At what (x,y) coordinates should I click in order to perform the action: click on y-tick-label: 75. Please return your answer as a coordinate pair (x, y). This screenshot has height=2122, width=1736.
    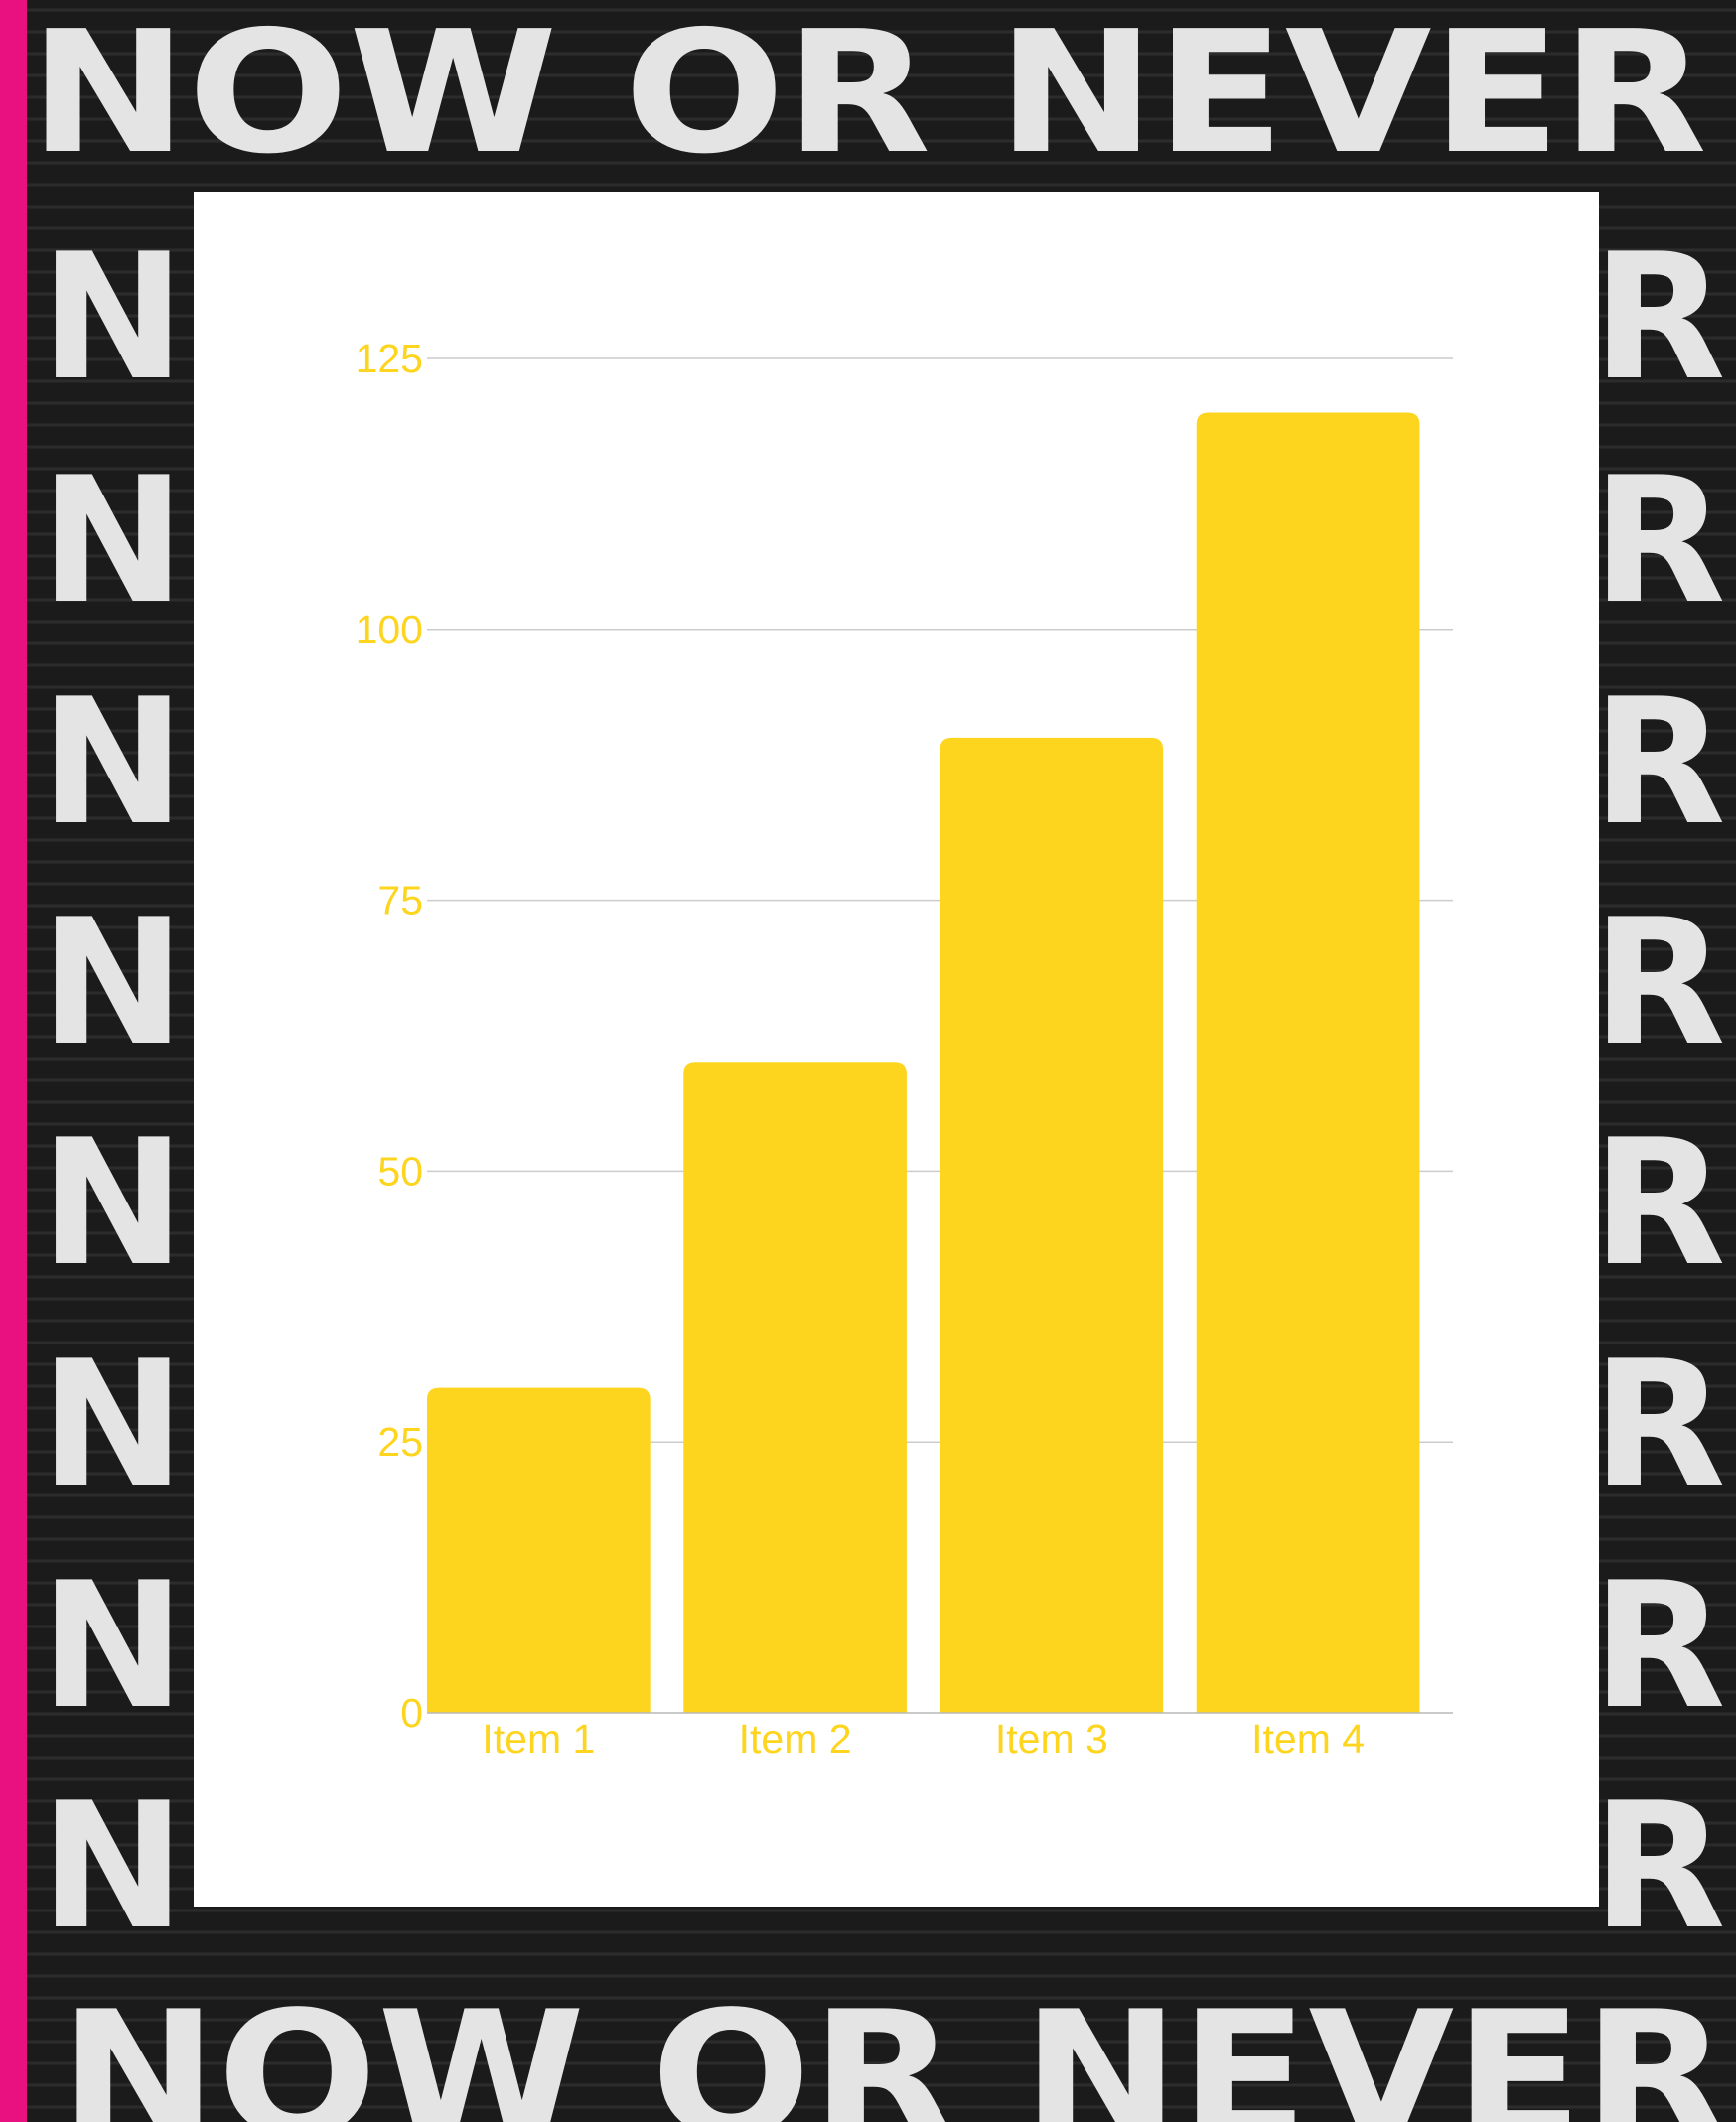
    Looking at the image, I should click on (400, 900).